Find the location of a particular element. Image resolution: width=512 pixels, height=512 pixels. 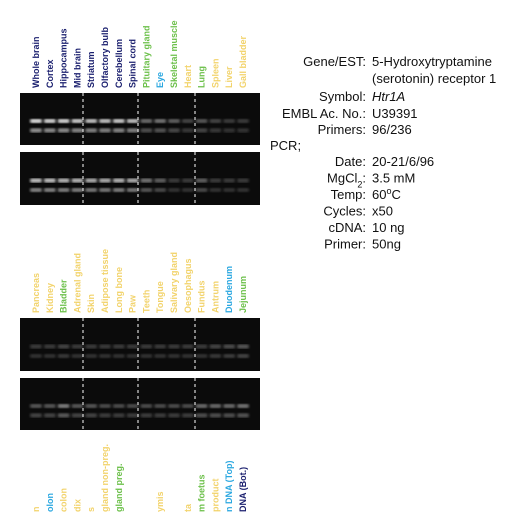

lane-label: Tongue is located at coordinates (160, 297).